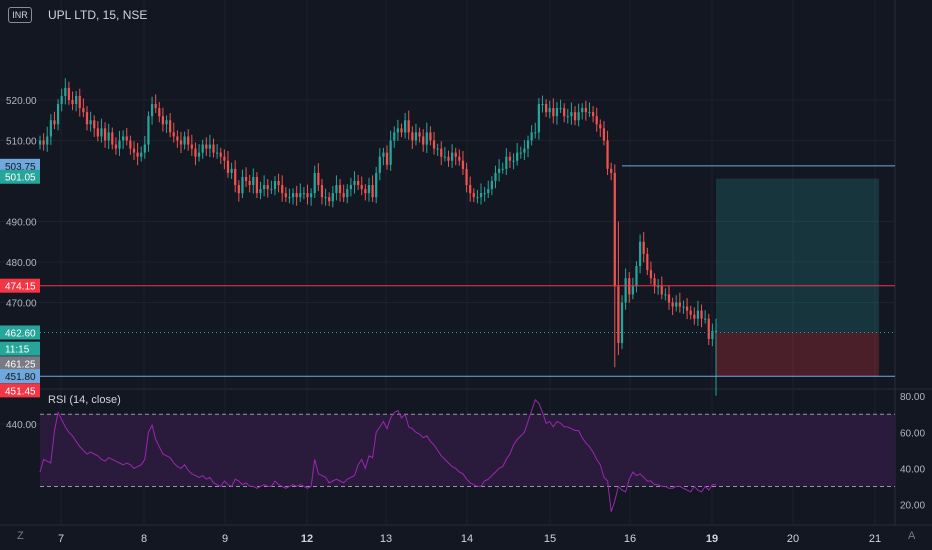  What do you see at coordinates (21, 304) in the screenshot?
I see `y-tick-label: 470.00` at bounding box center [21, 304].